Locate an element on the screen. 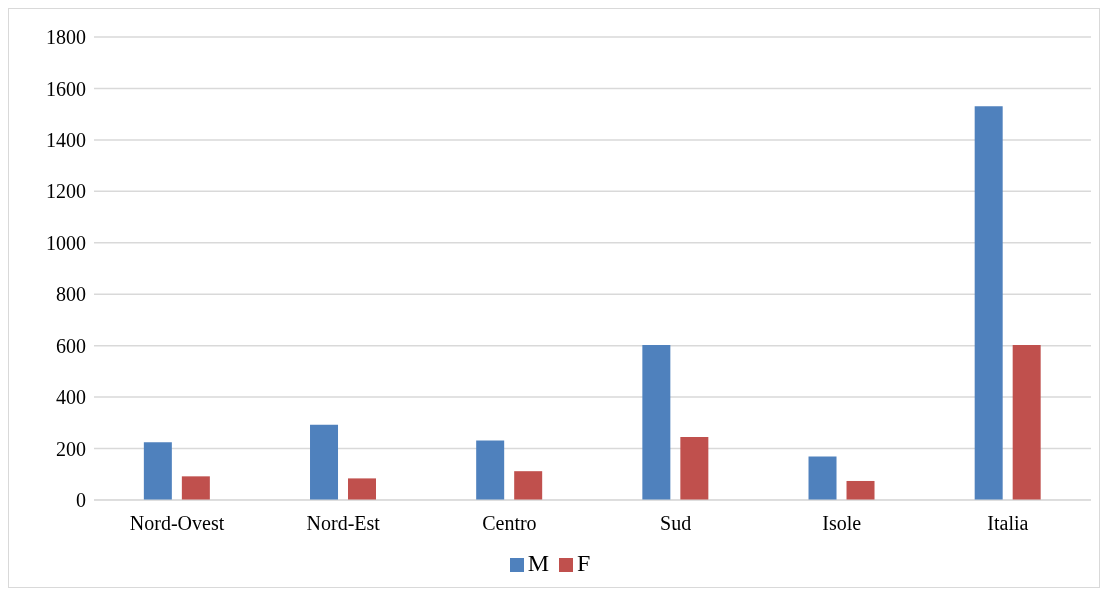 This screenshot has width=1100, height=590. legend-label: M is located at coordinates (538, 563).